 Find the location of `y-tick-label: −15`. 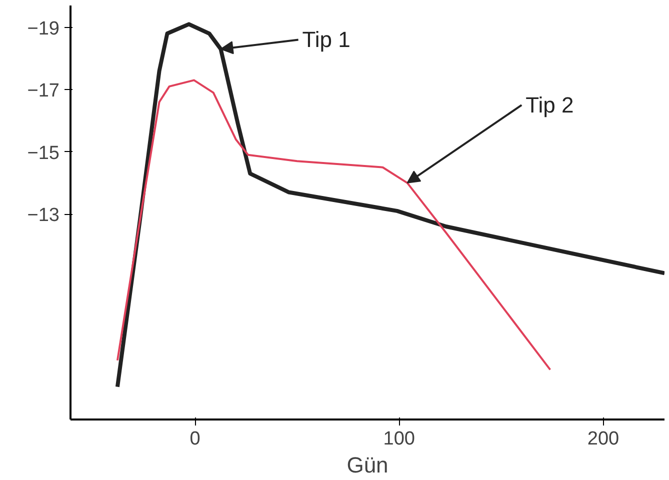

y-tick-label: −15 is located at coordinates (43, 153).